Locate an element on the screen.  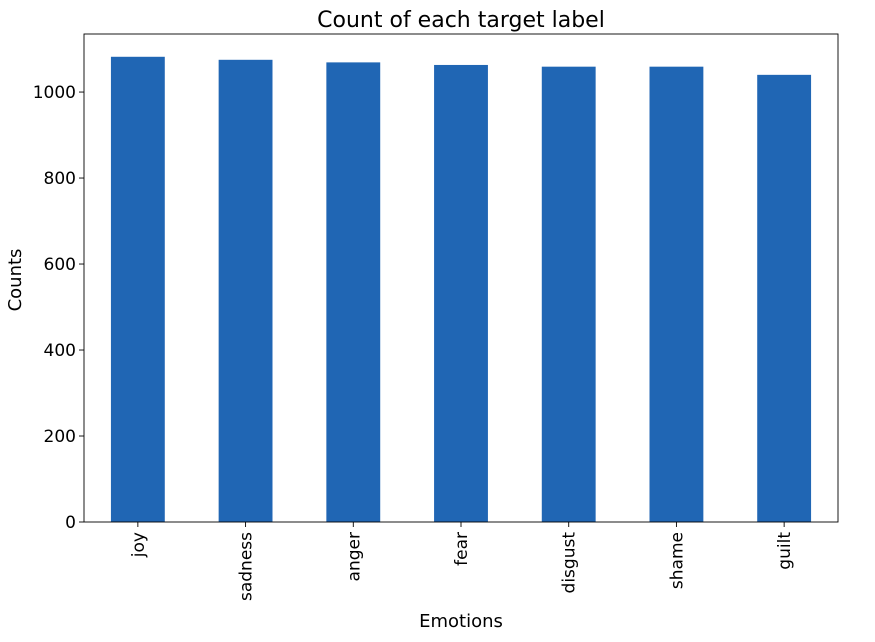
chart-title: Count of each target label is located at coordinates (461, 20).